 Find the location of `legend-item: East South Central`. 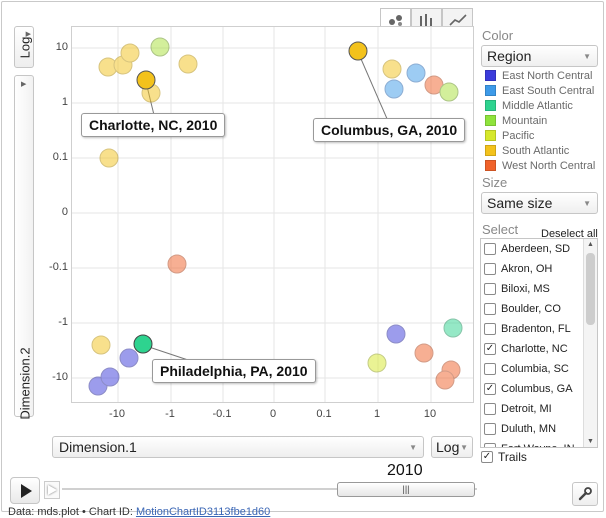

legend-item: East South Central is located at coordinates (540, 90).